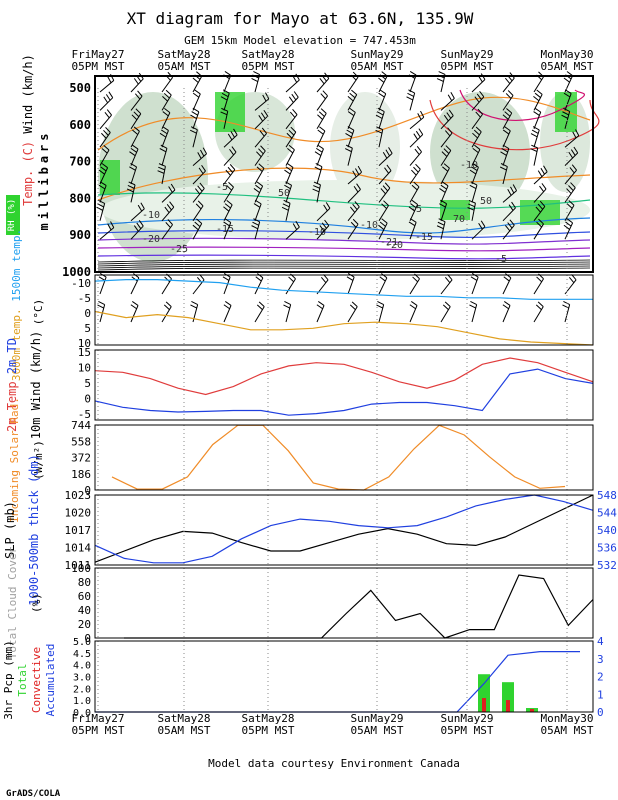 Image resolution: width=618 pixels, height=800 pixels. Describe the element at coordinates (607, 548) in the screenshot. I see `y-tick-right: 536` at that location.